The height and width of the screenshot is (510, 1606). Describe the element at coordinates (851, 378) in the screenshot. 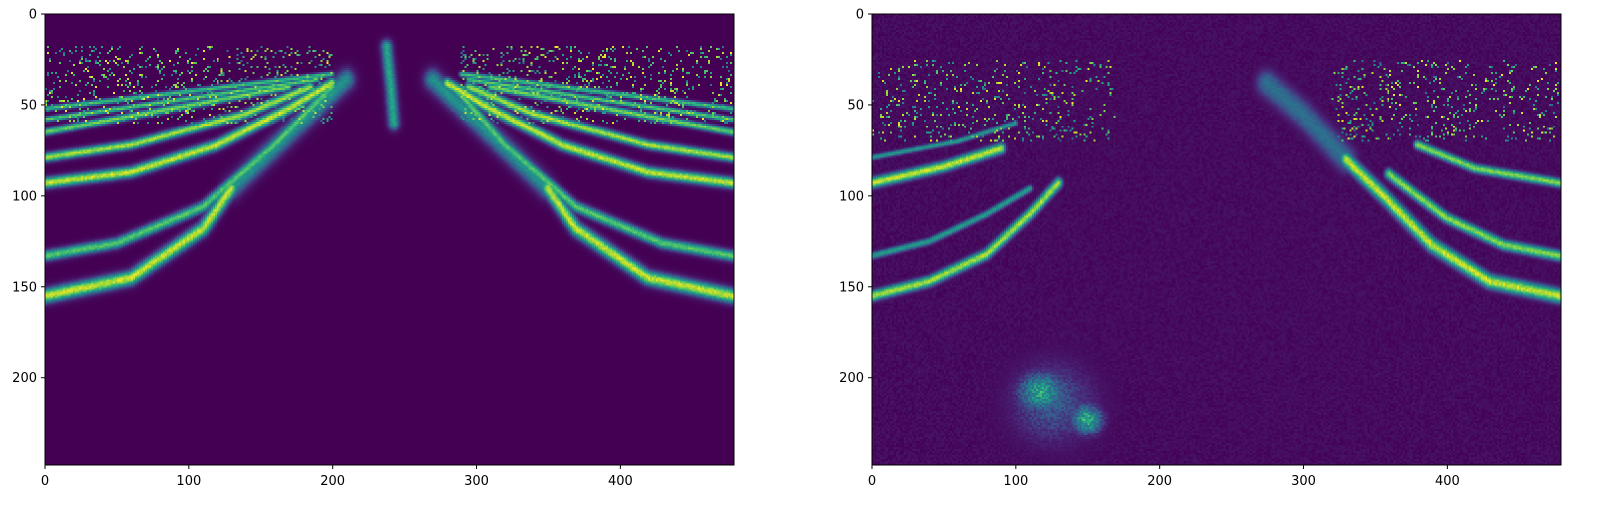

I see `y-tick-label-right-4: 200` at that location.